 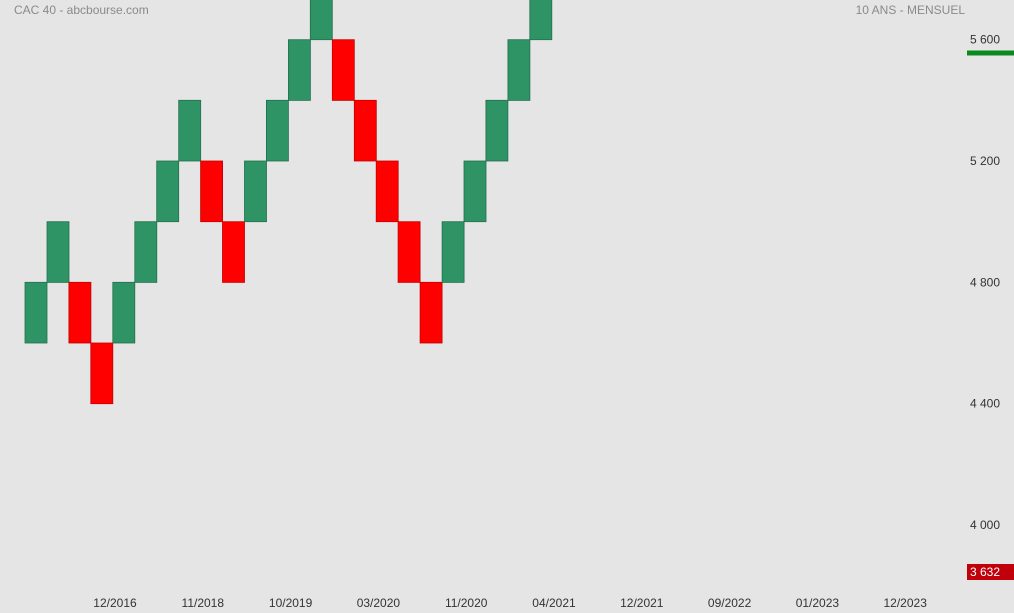 What do you see at coordinates (203, 603) in the screenshot?
I see `x-tick-label: 11/2018` at bounding box center [203, 603].